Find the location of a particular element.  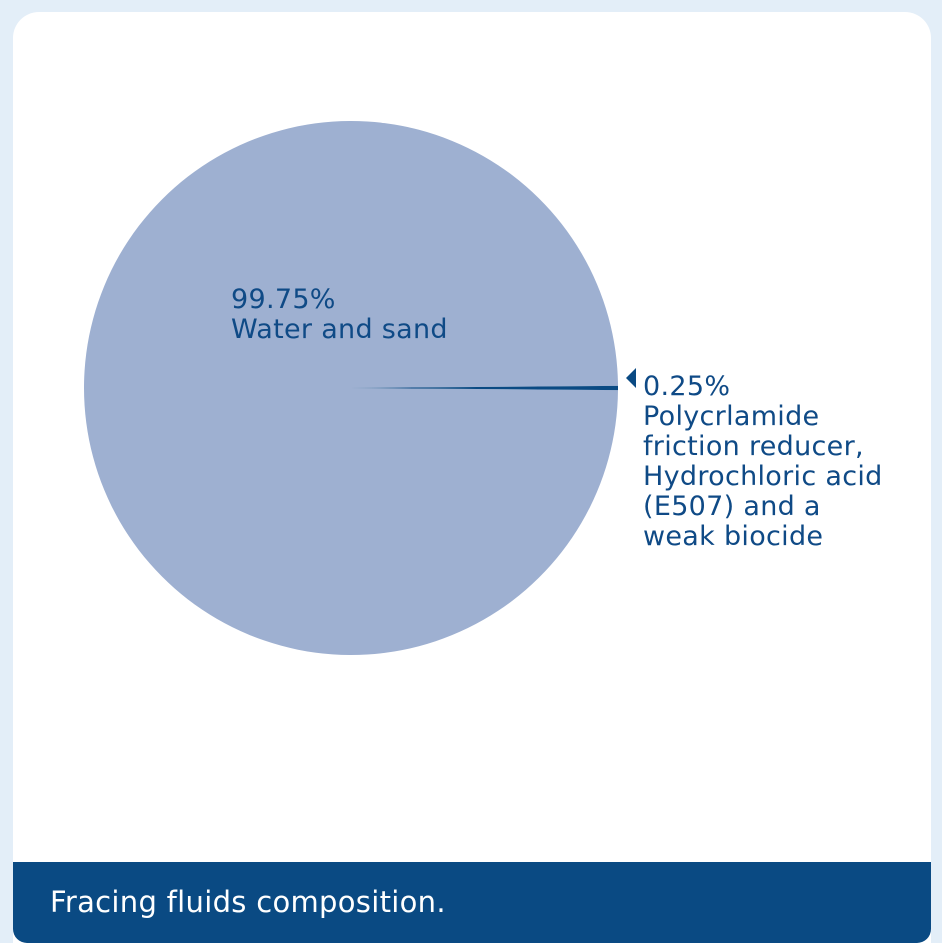

slice-name-line: (E507) and a is located at coordinates (732, 506).